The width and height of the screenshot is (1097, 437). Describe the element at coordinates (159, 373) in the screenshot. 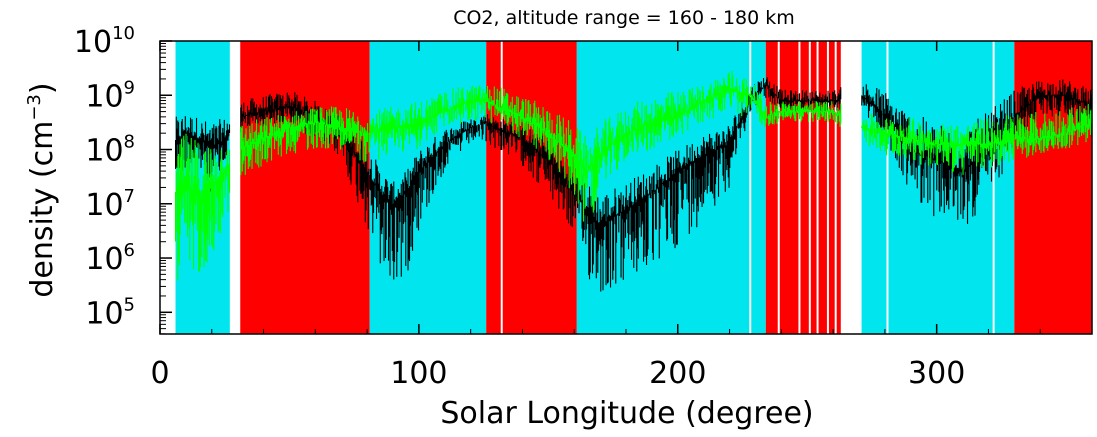

I see `x-tick-label-0: 0` at that location.